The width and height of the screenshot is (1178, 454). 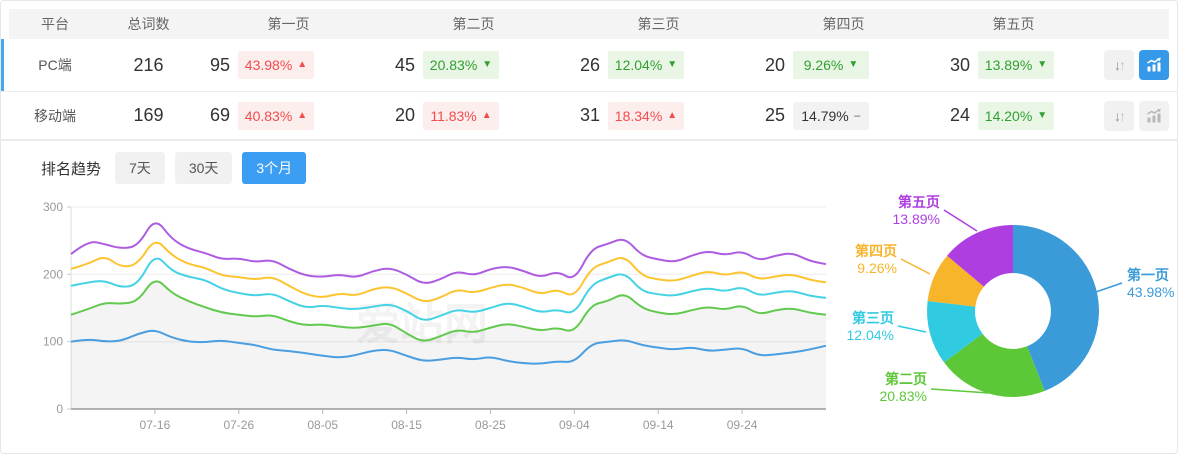 I want to click on page-count: 25, so click(x=774, y=115).